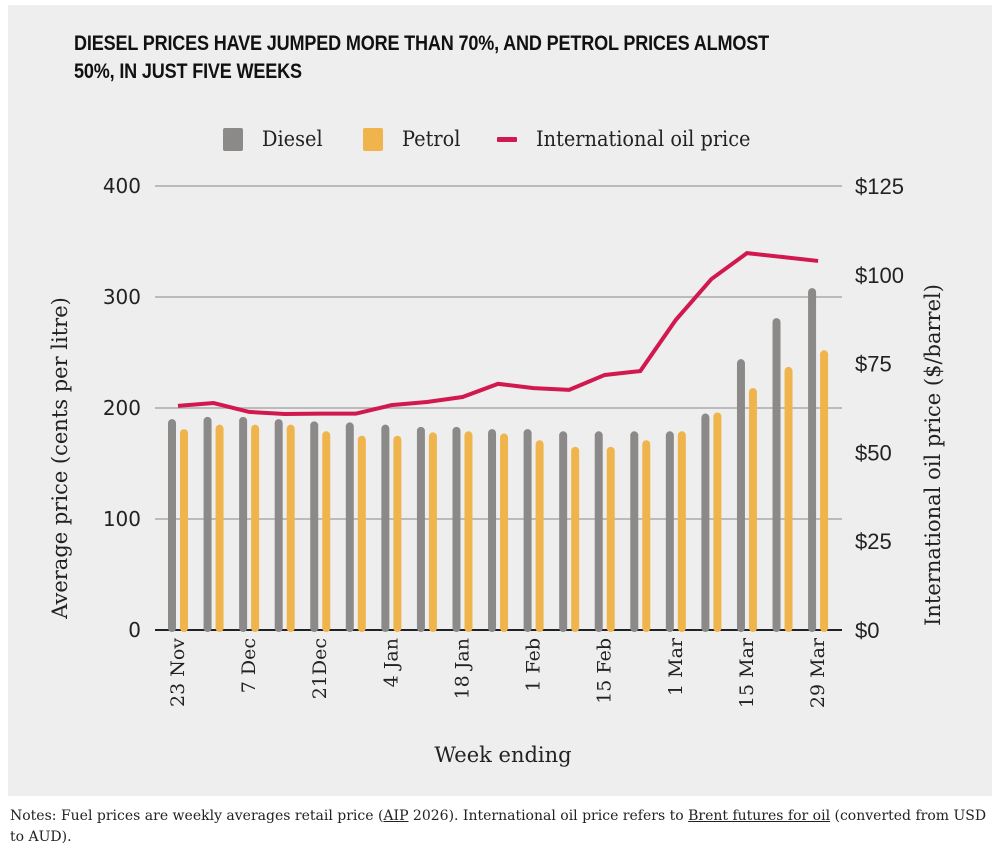 The width and height of the screenshot is (1000, 858). Describe the element at coordinates (867, 630) in the screenshot. I see `y2-tick-label: $0` at that location.